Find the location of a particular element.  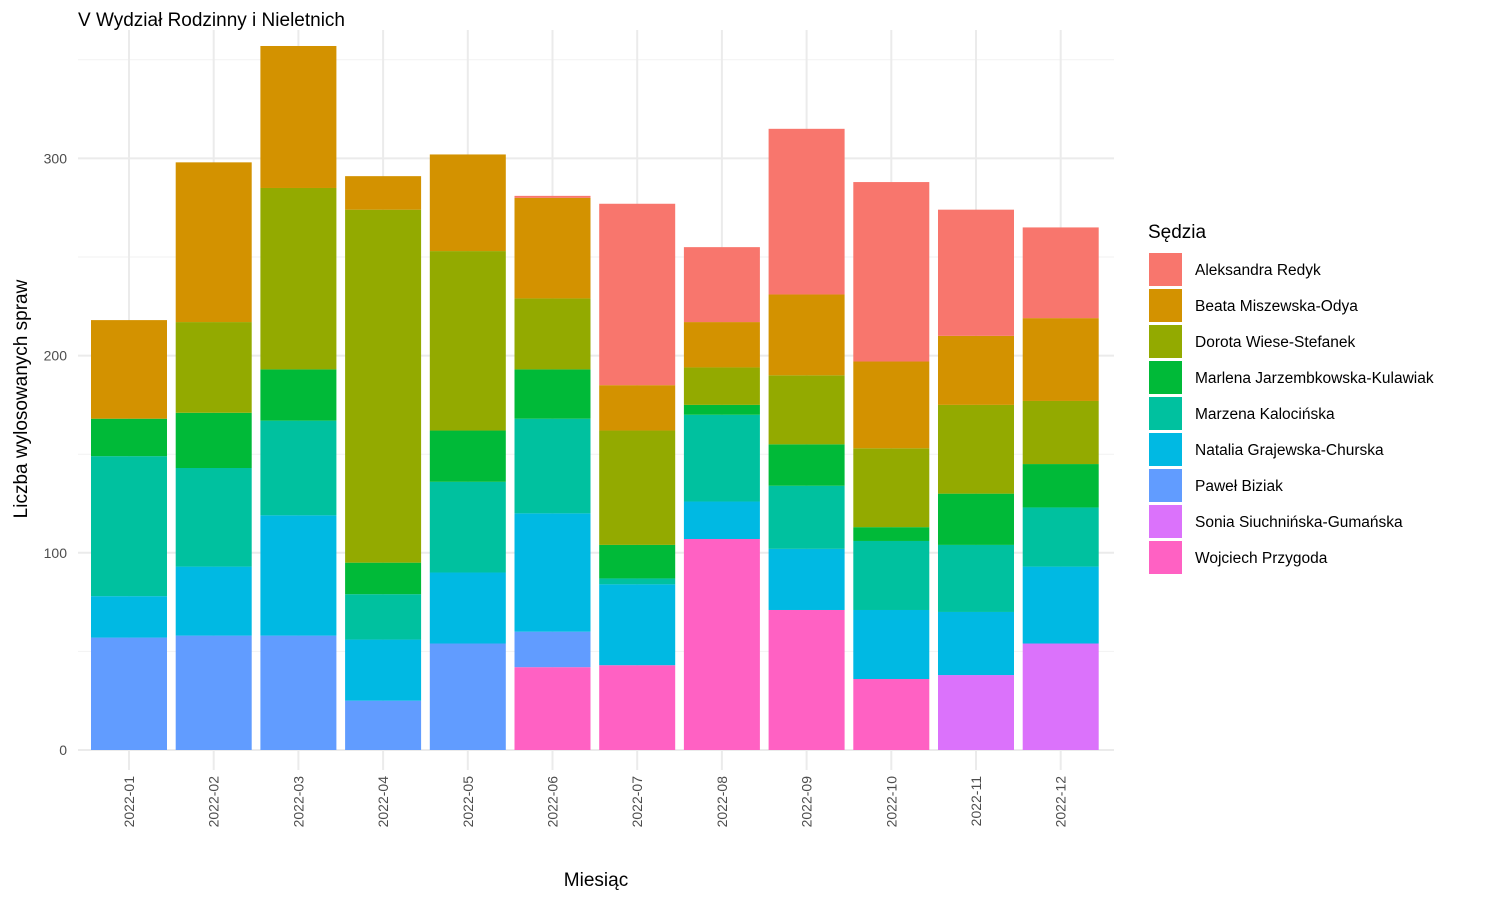

x-tick-label: 2022-09 is located at coordinates (807, 802).